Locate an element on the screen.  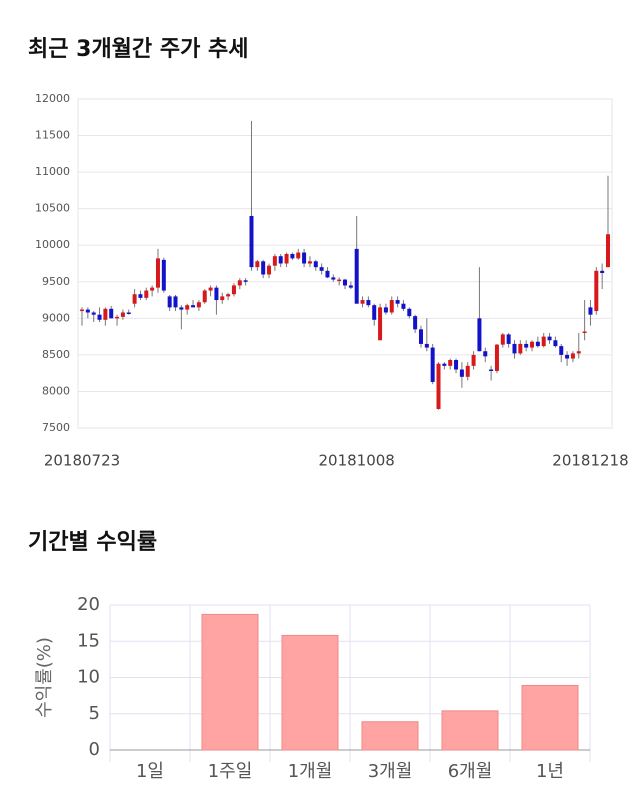
y-tick-label: 10500 is located at coordinates (52, 208).